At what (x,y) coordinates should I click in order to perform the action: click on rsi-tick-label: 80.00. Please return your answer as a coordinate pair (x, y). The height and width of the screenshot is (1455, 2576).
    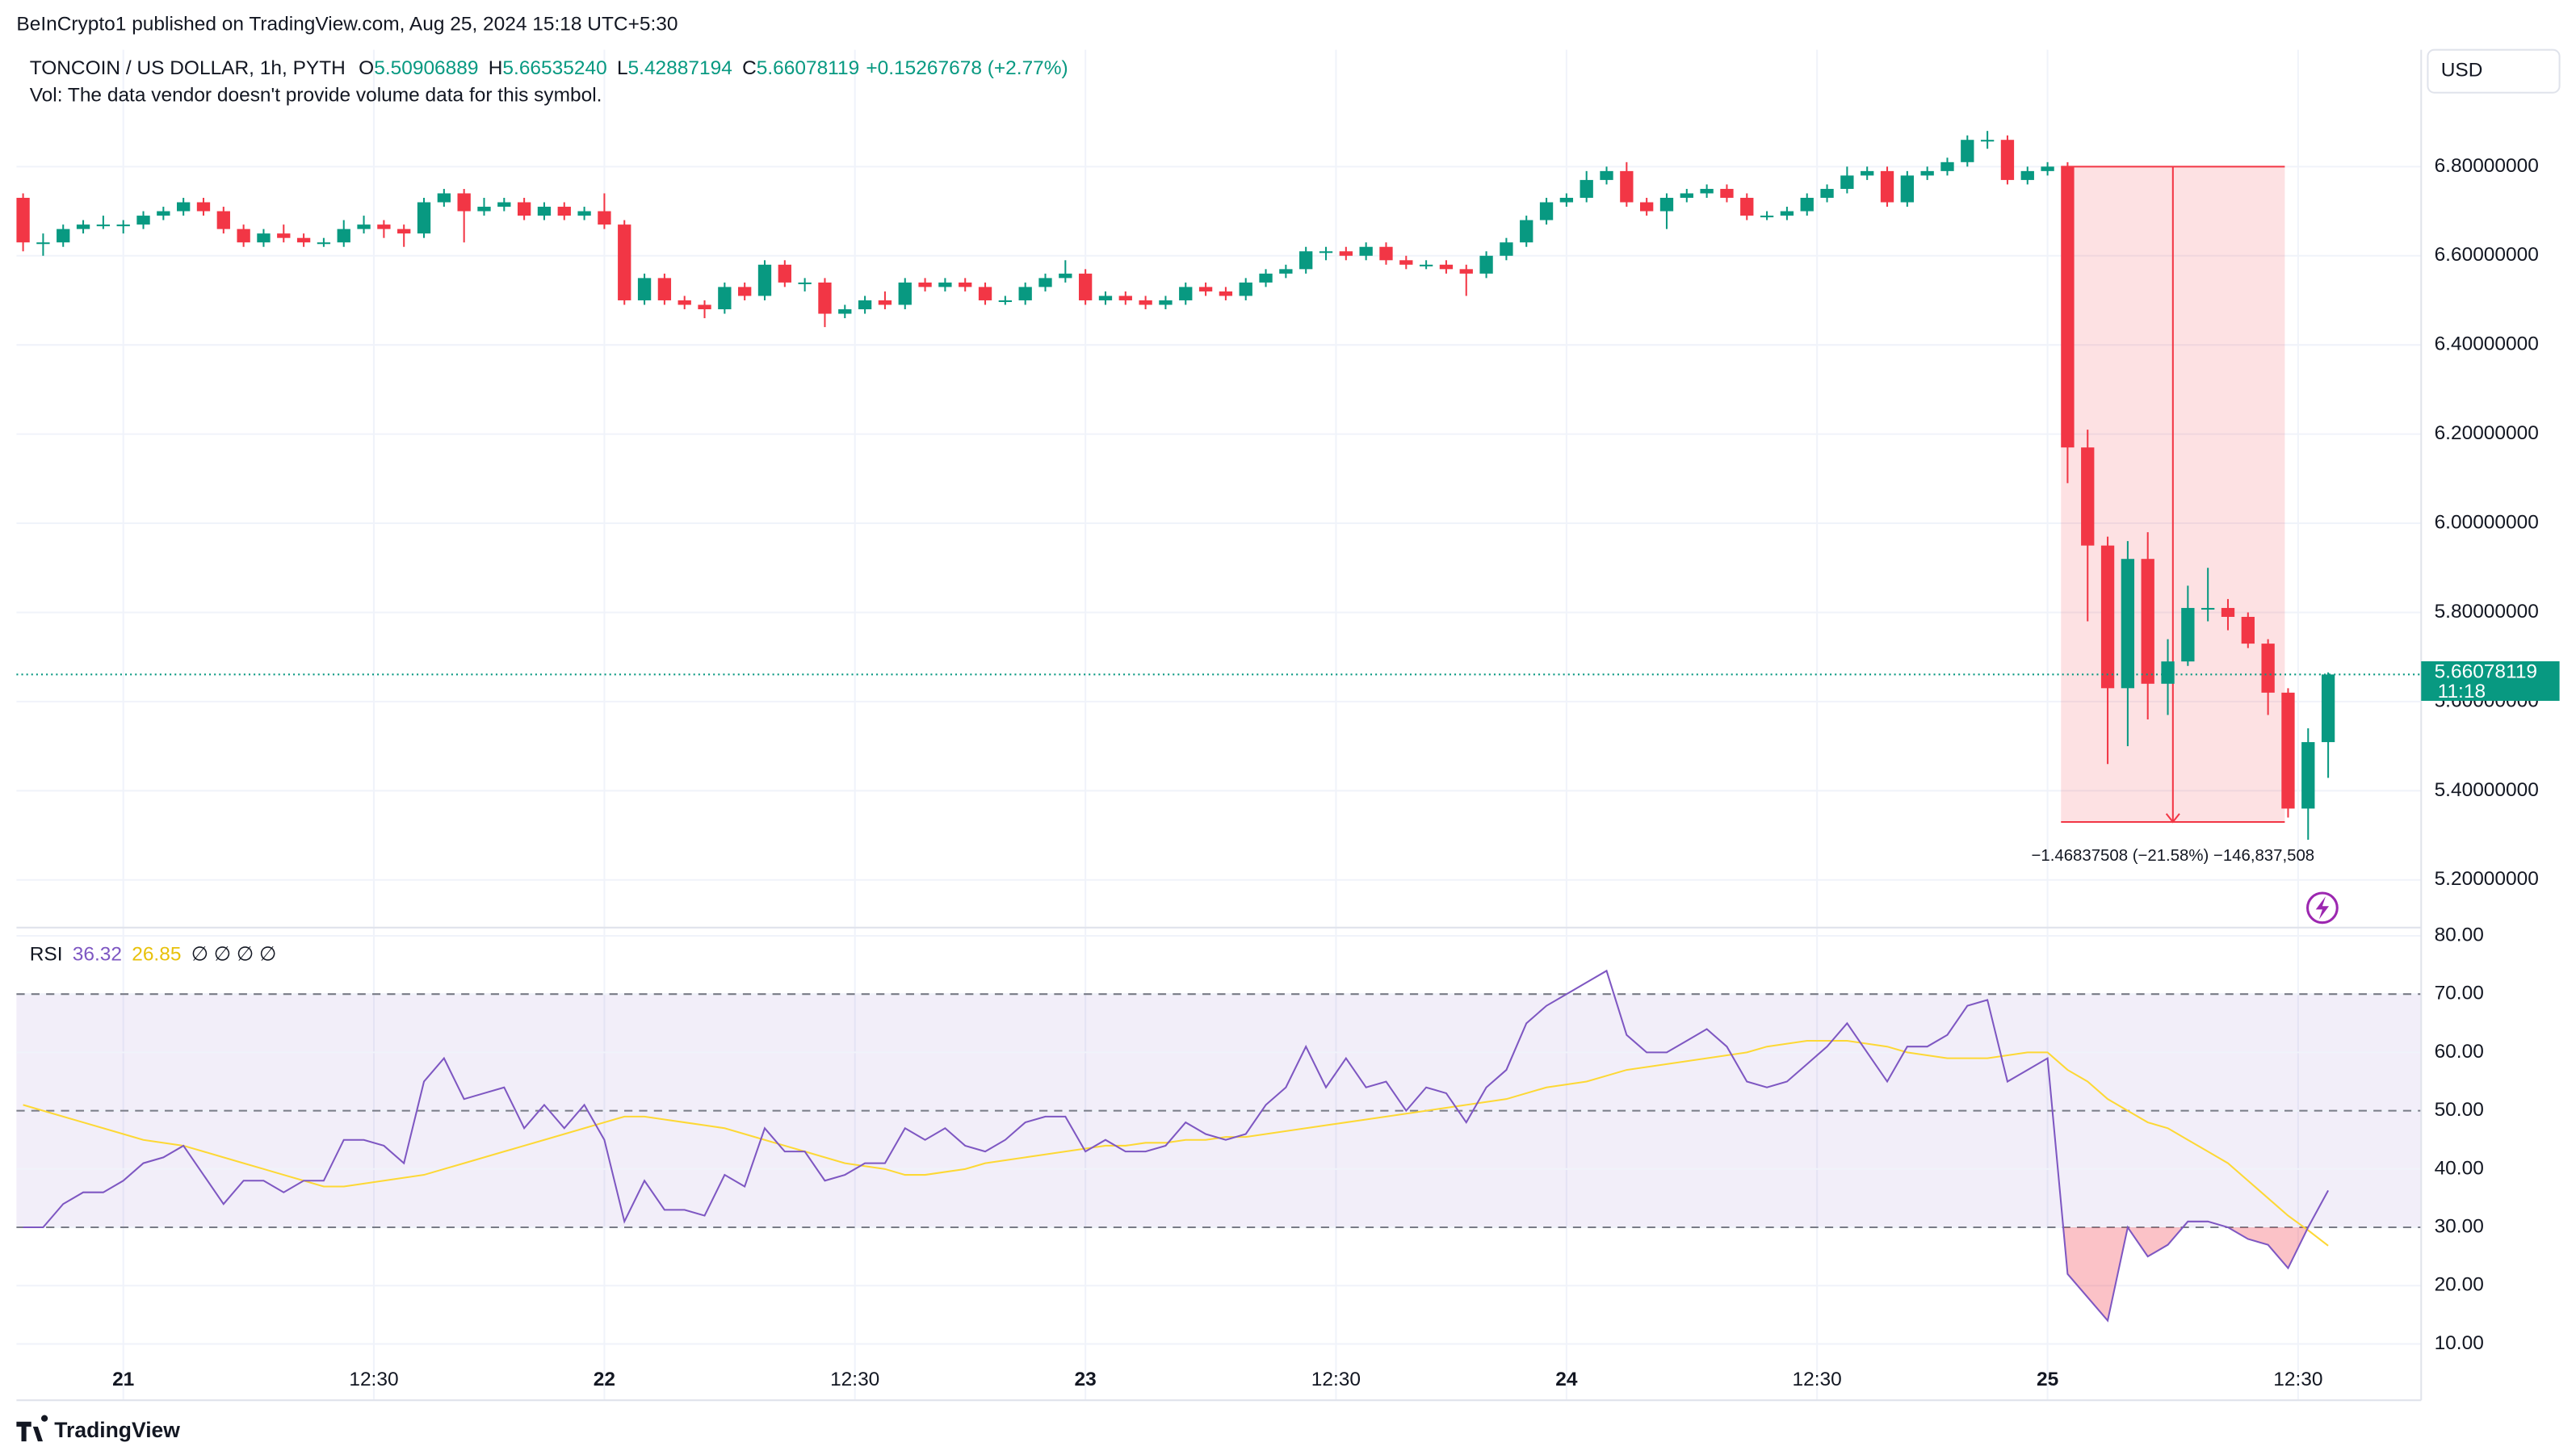
    Looking at the image, I should click on (2459, 935).